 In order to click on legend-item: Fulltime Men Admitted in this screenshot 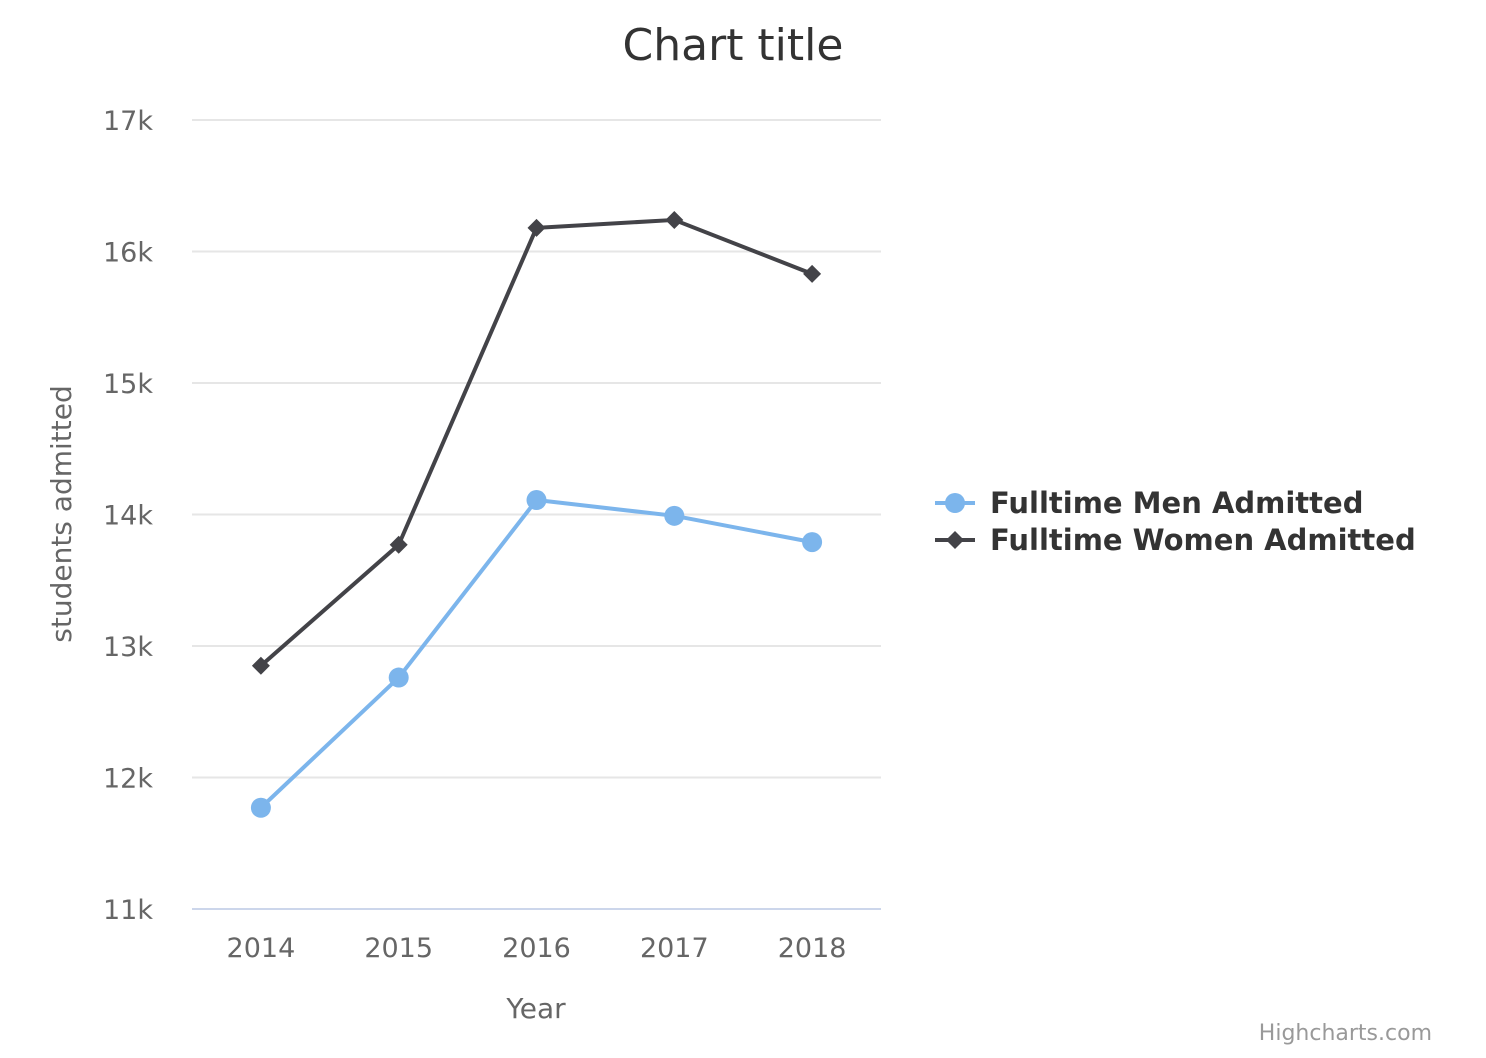, I will do `click(1149, 503)`.